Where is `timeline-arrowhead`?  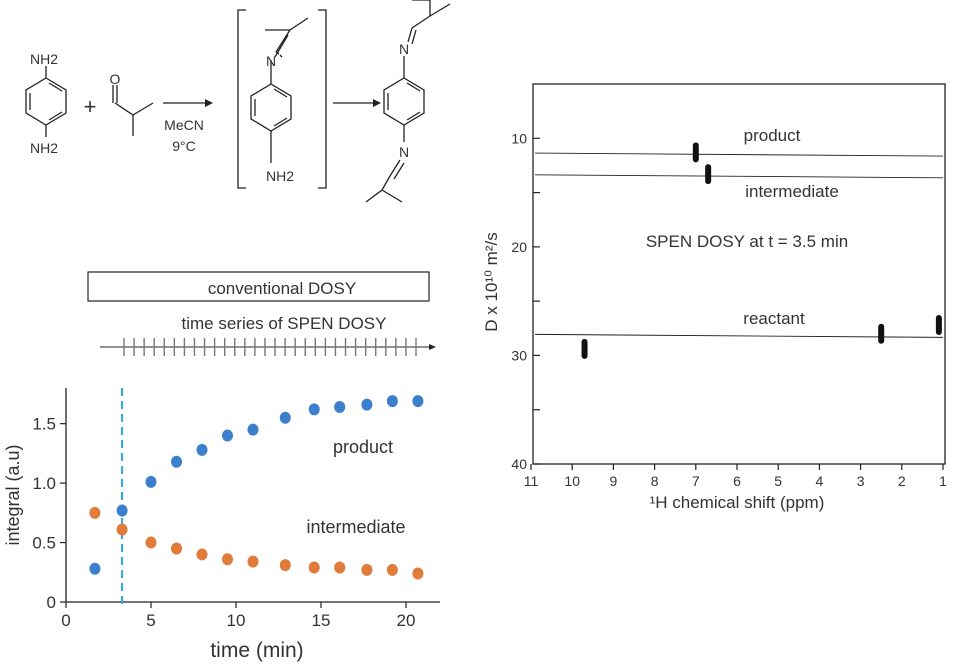
timeline-arrowhead is located at coordinates (432, 347).